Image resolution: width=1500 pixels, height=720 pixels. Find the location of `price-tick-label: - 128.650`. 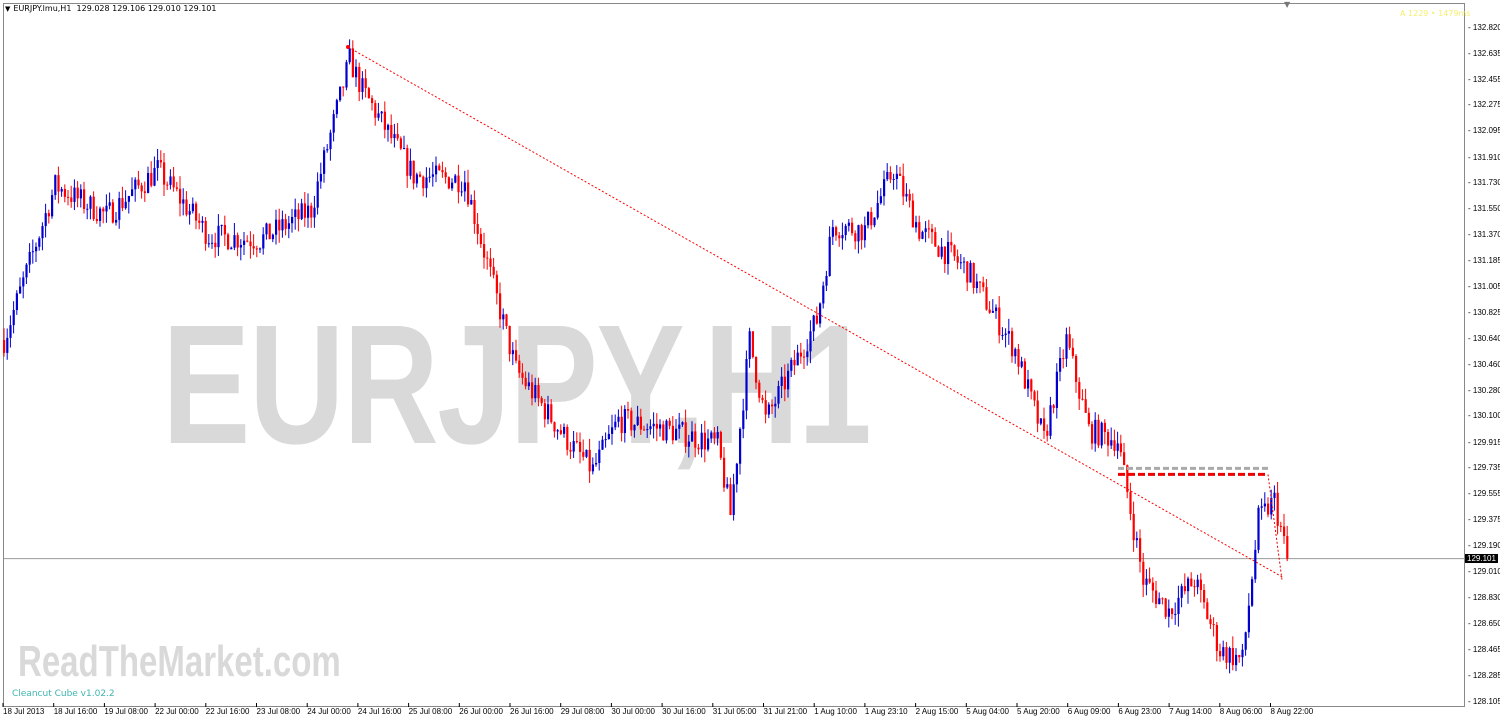

price-tick-label: - 128.650 is located at coordinates (1484, 623).